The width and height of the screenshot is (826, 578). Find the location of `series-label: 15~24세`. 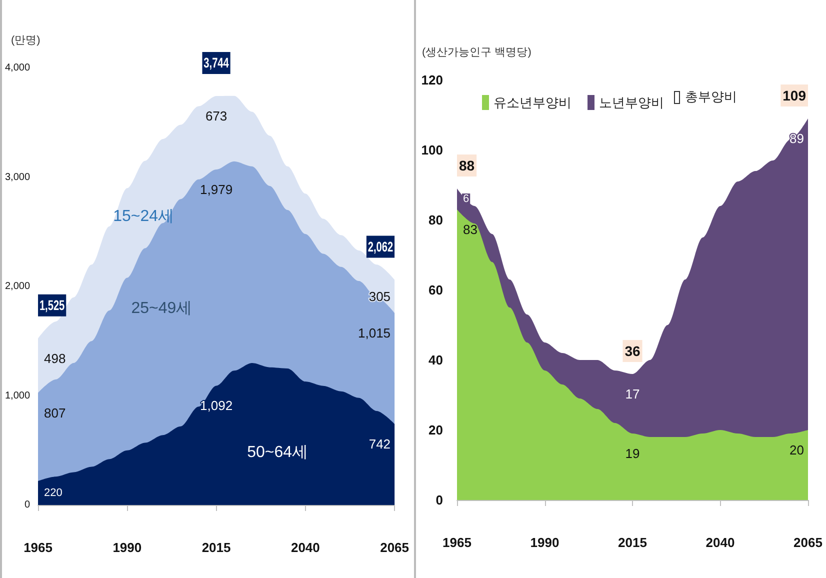

series-label: 15~24세 is located at coordinates (143, 217).